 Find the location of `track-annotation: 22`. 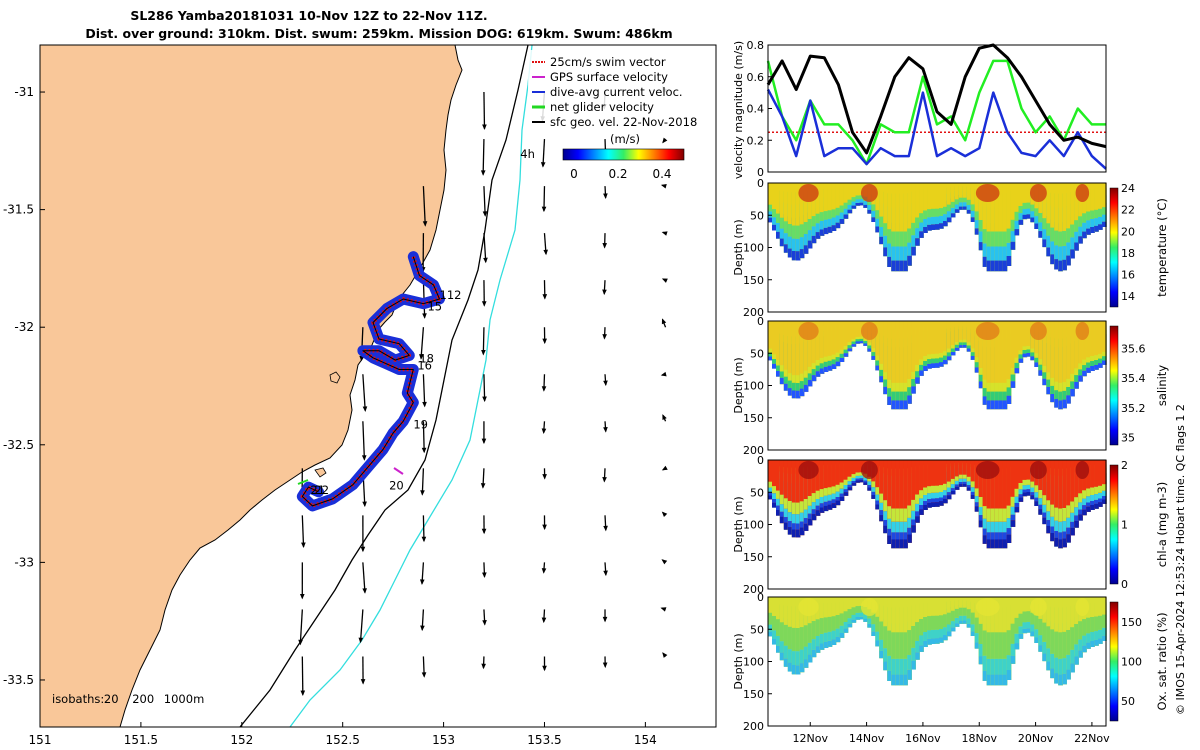

track-annotation: 22 is located at coordinates (321, 490).